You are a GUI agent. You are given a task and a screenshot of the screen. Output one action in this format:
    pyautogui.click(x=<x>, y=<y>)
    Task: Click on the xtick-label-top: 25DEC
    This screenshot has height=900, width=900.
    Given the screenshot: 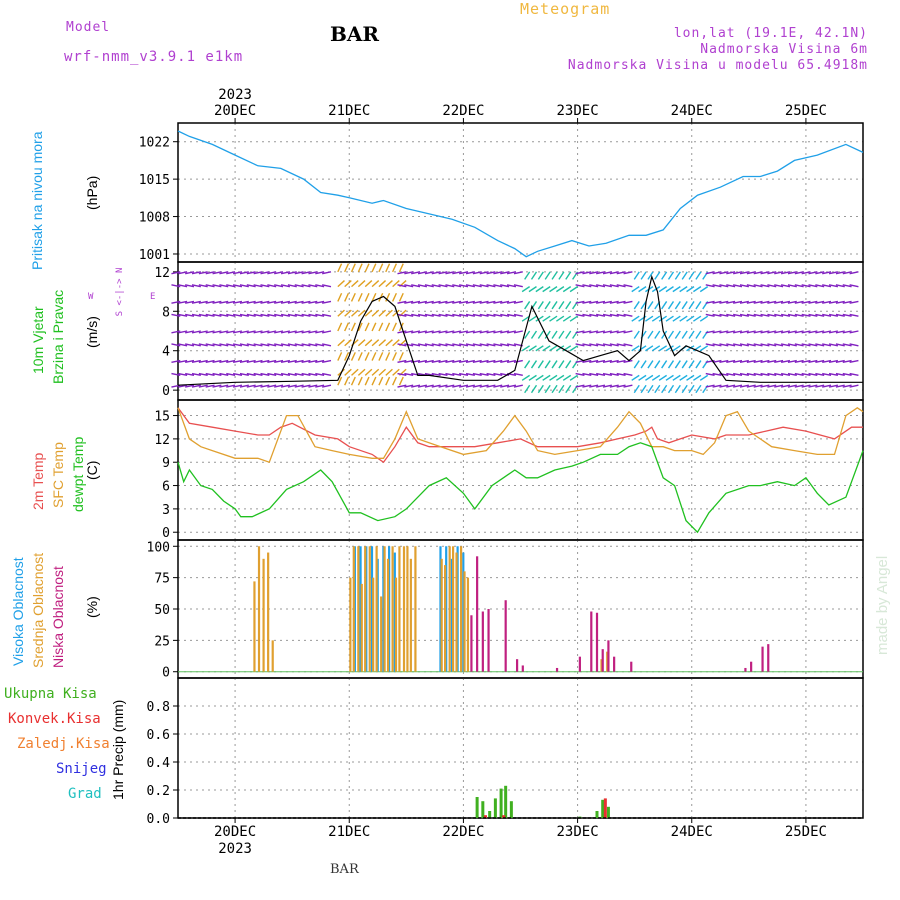 What is the action you would take?
    pyautogui.click(x=806, y=111)
    